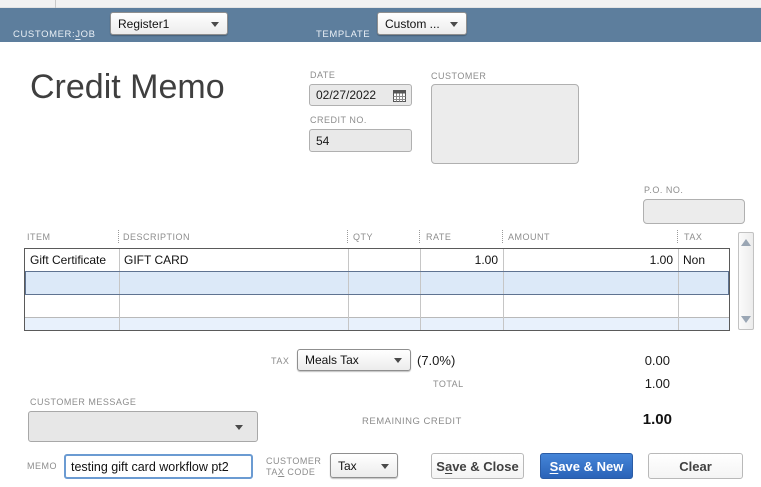 The width and height of the screenshot is (761, 487). I want to click on date-value: 02/27/2022, so click(346, 95).